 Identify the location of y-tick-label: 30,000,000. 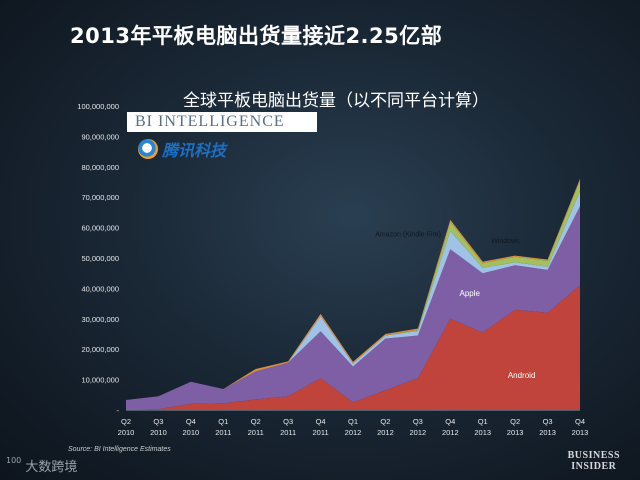
(100, 319).